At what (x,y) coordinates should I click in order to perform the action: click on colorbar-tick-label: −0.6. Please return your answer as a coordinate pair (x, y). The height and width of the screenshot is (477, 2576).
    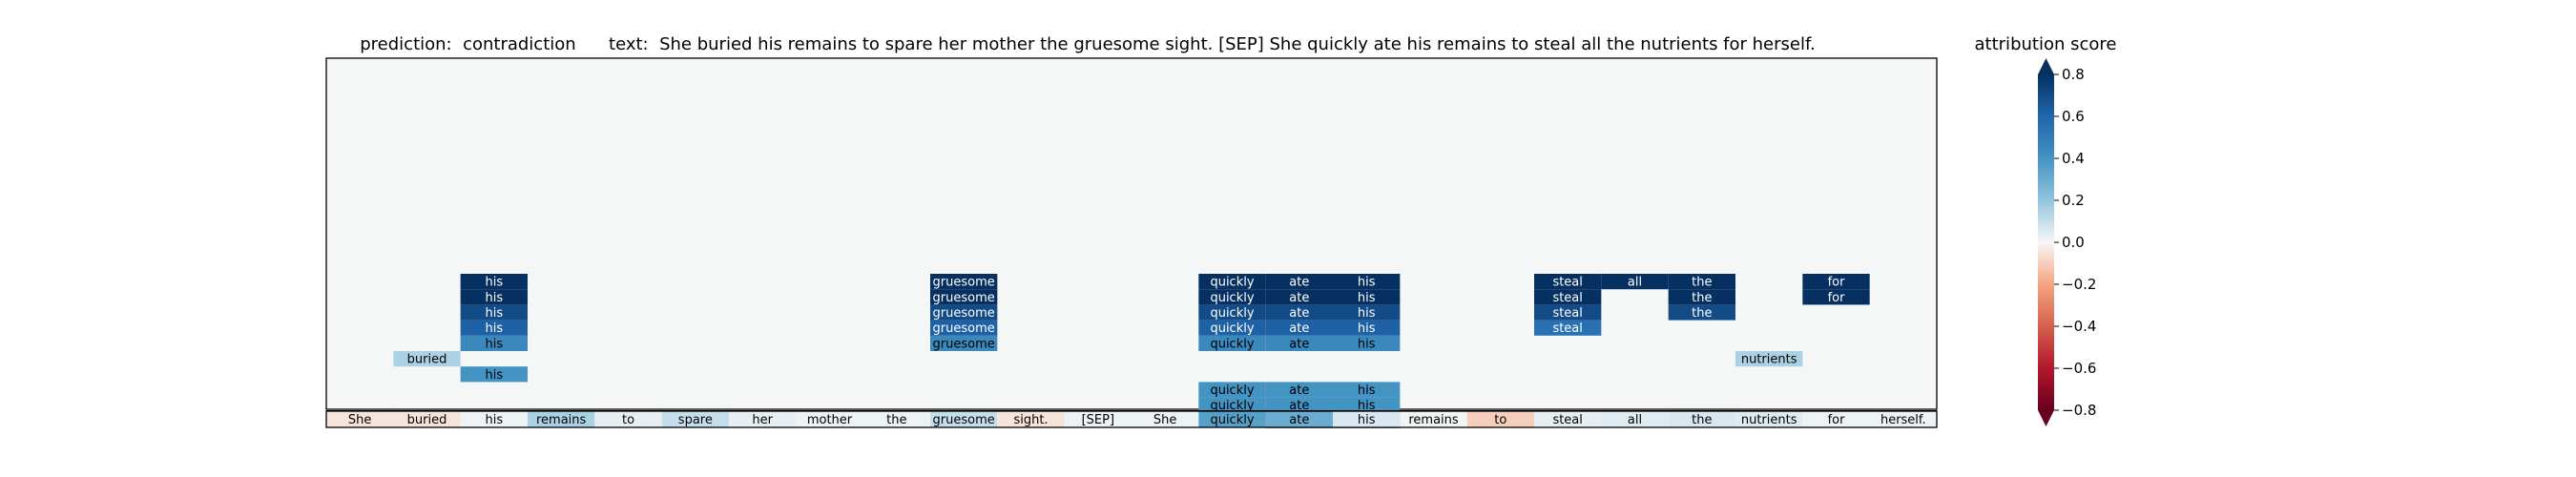
    Looking at the image, I should click on (2079, 369).